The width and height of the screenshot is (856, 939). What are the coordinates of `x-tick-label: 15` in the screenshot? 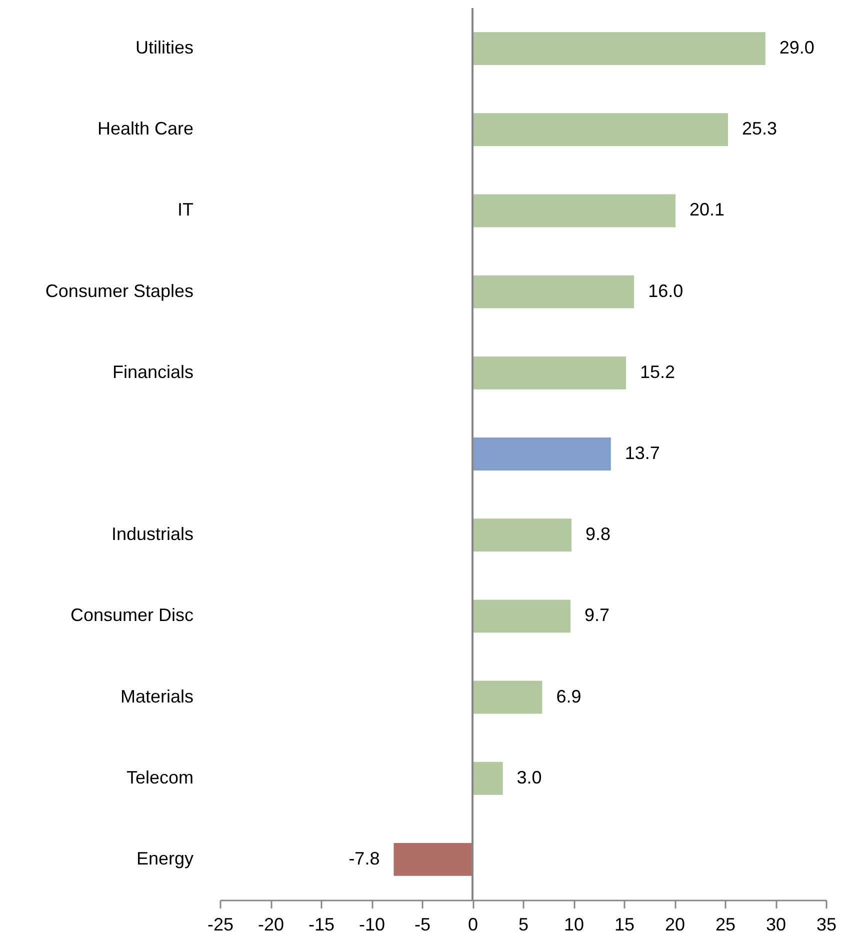 It's located at (624, 924).